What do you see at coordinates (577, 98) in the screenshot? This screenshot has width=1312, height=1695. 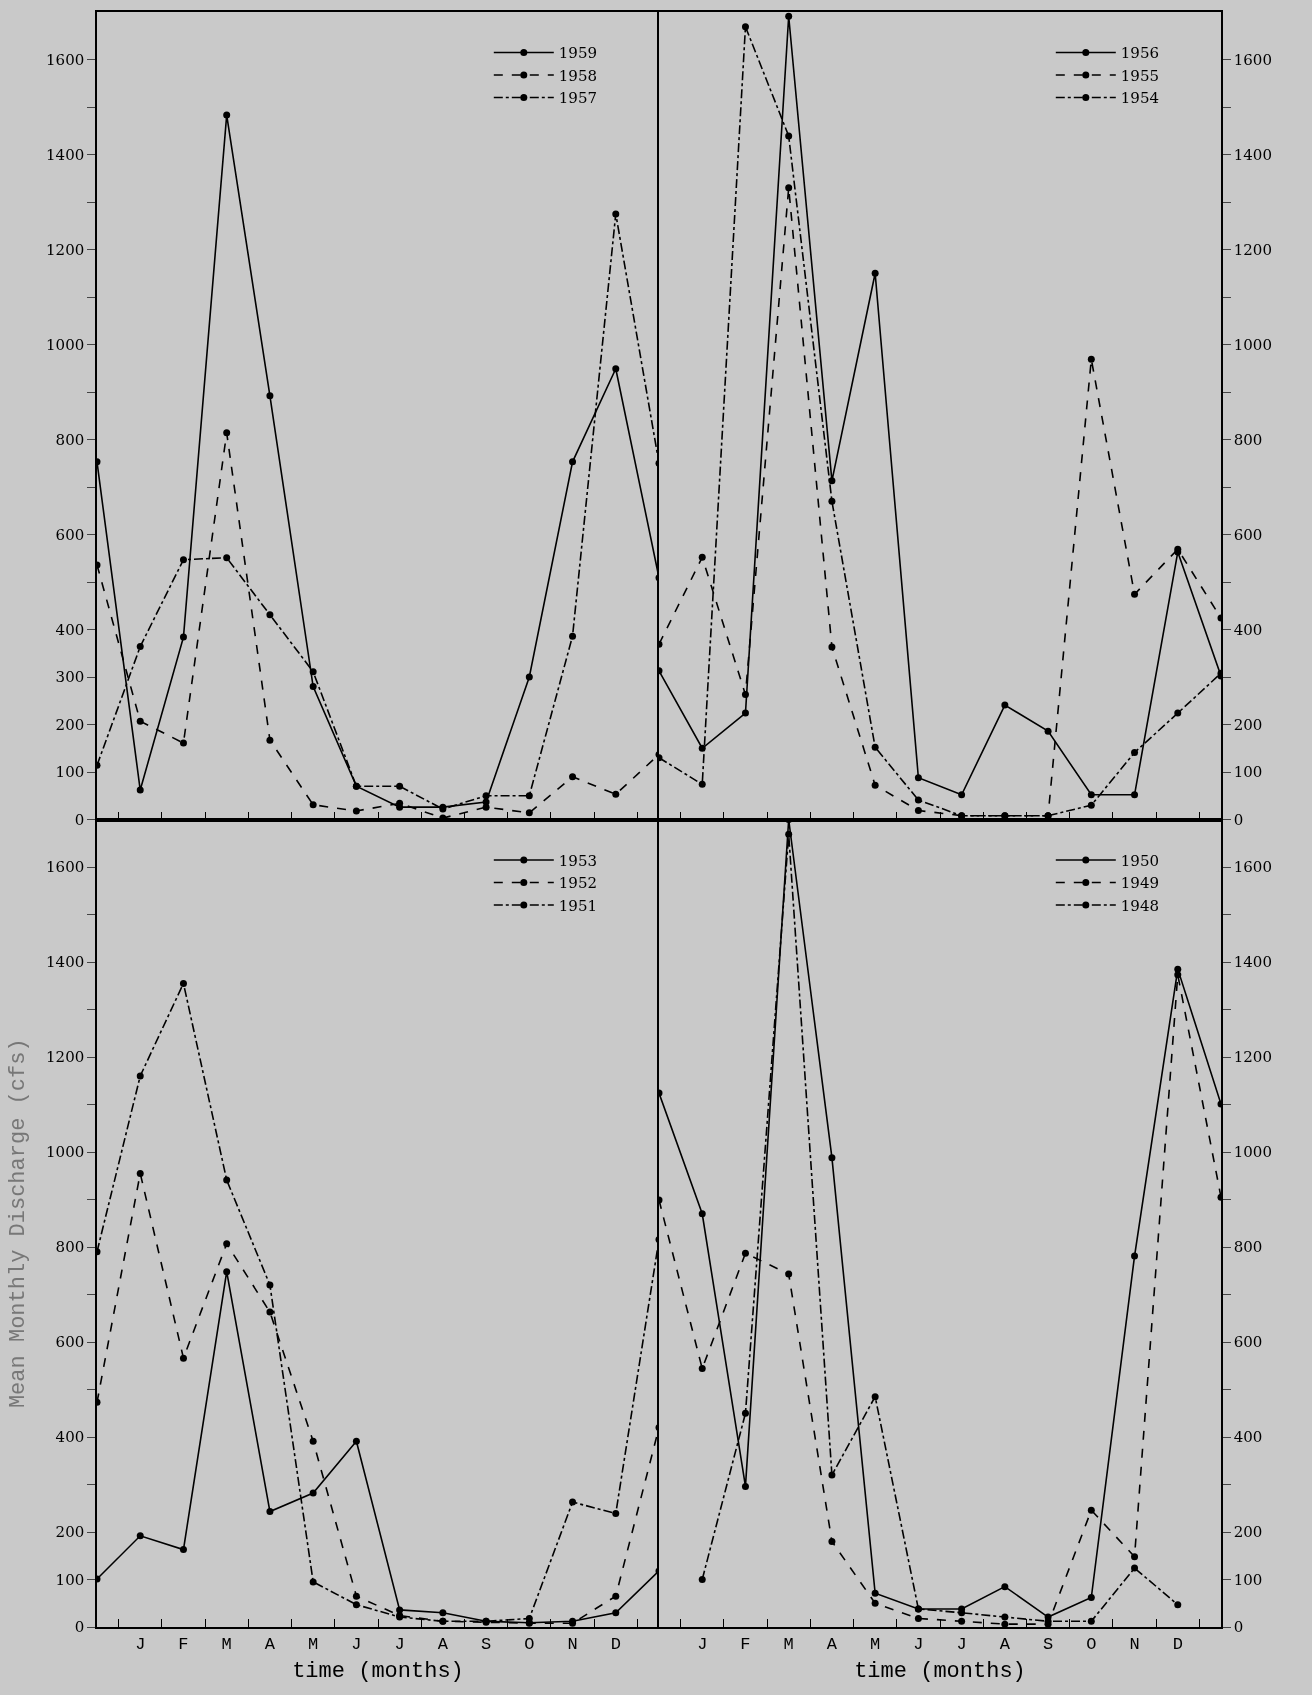 I see `legend-label: 1957` at bounding box center [577, 98].